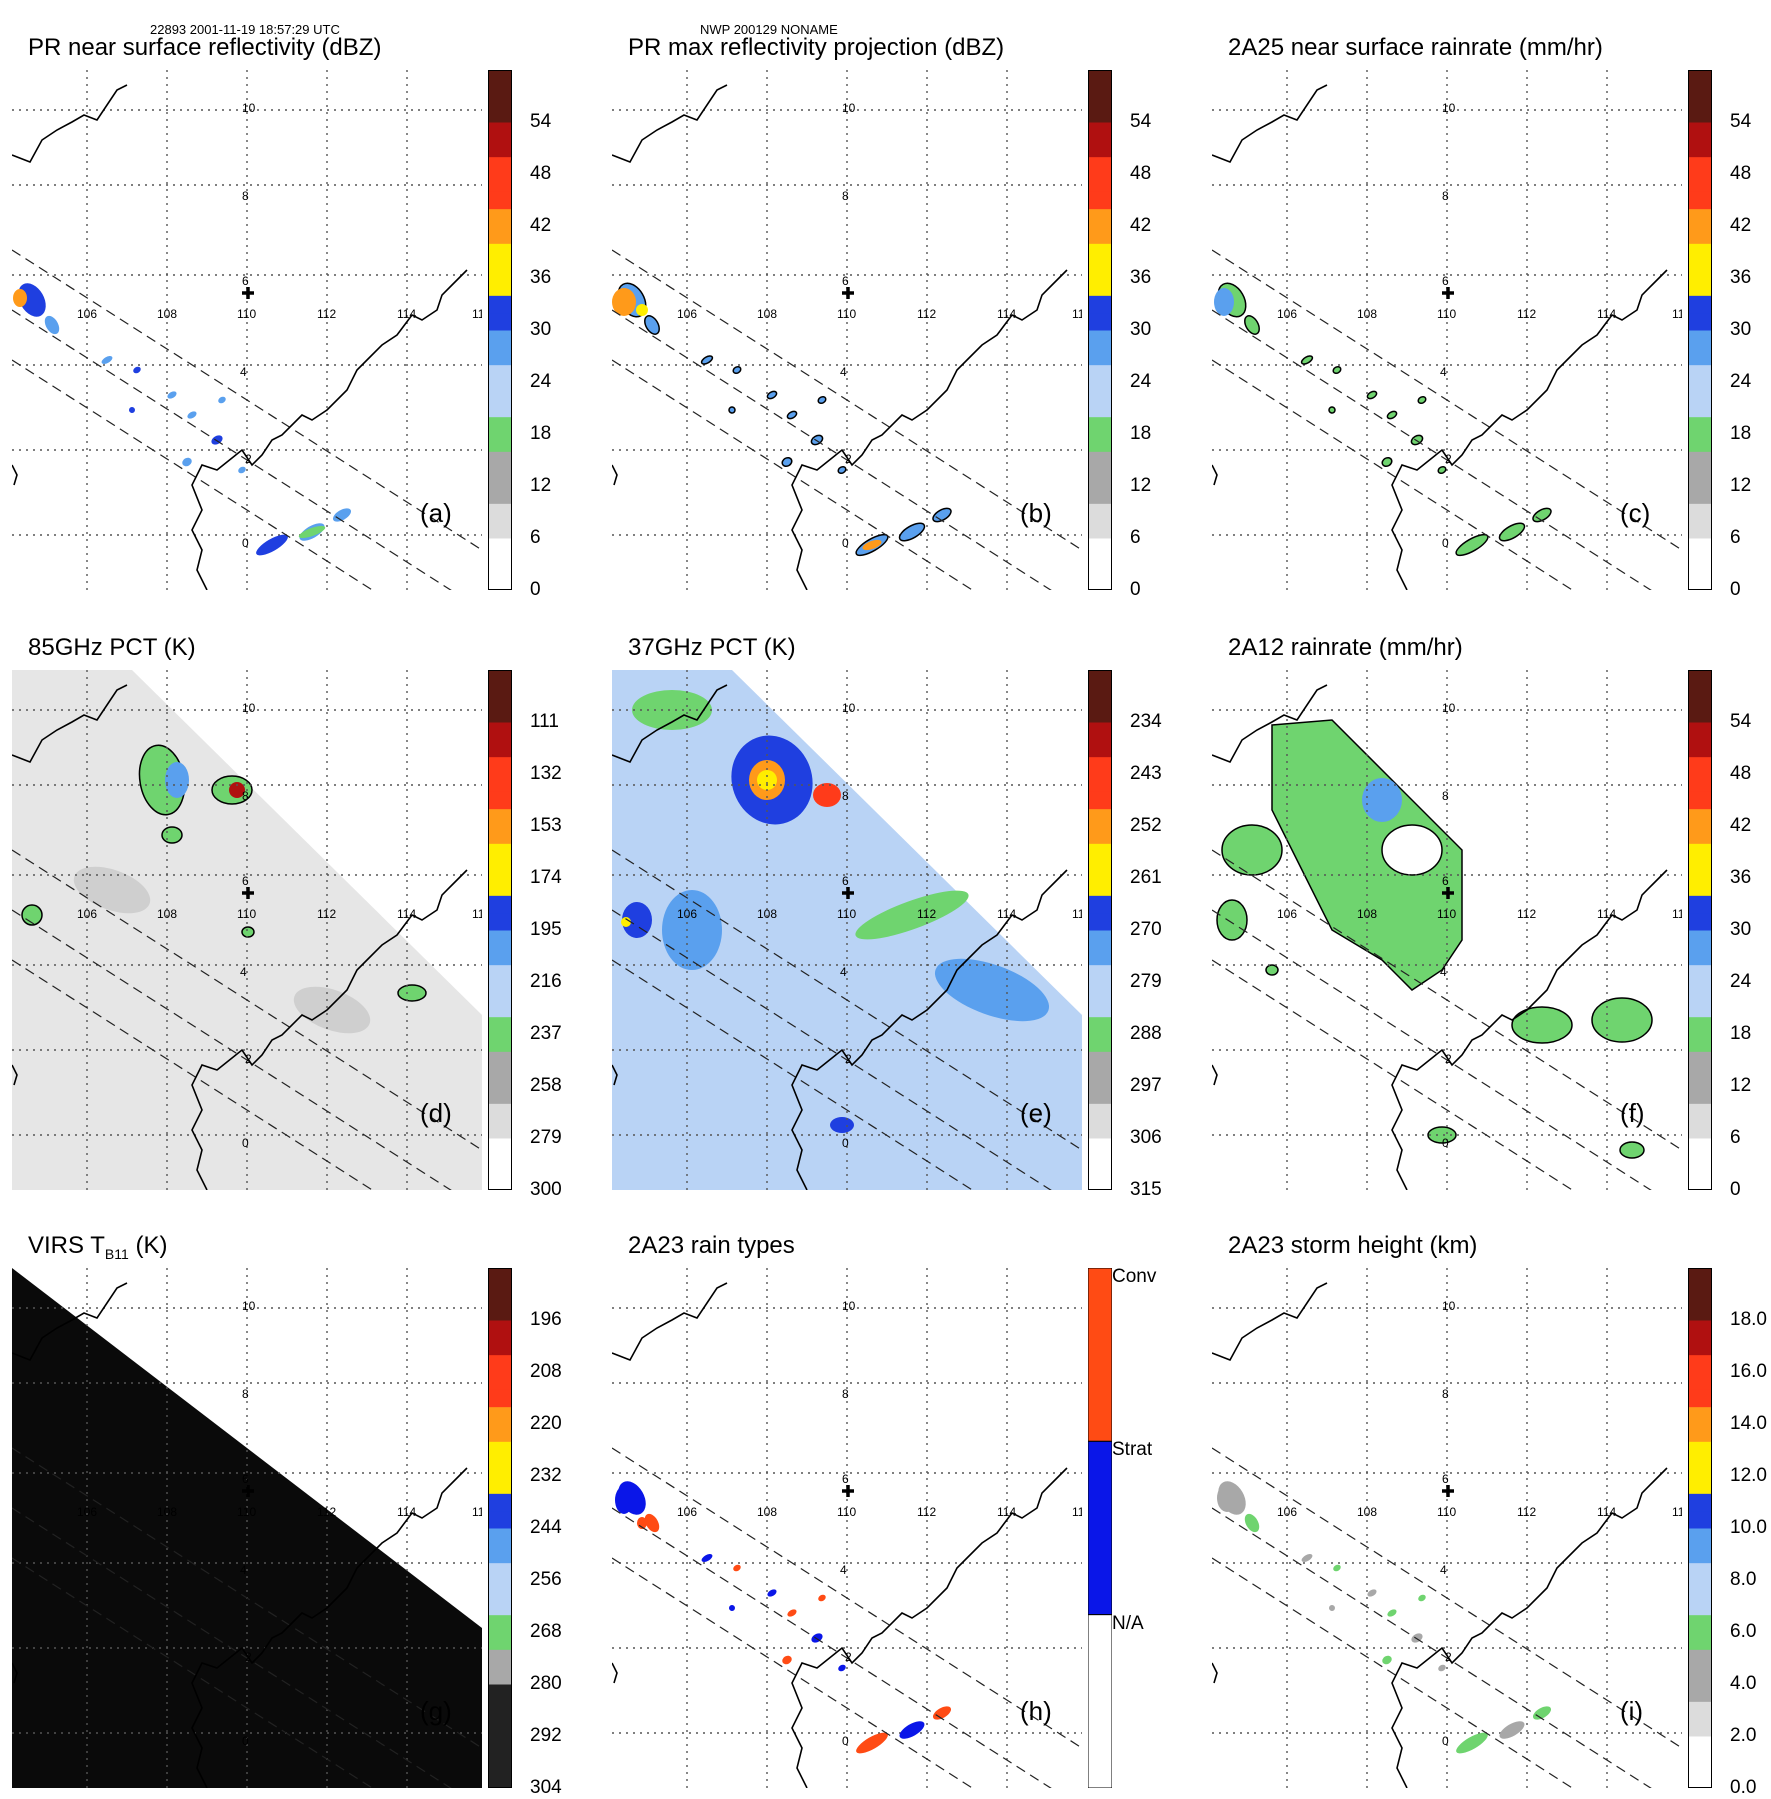 This screenshot has height=1799, width=1771. Describe the element at coordinates (1743, 1631) in the screenshot. I see `colorbar-tick-label: 6.0` at that location.